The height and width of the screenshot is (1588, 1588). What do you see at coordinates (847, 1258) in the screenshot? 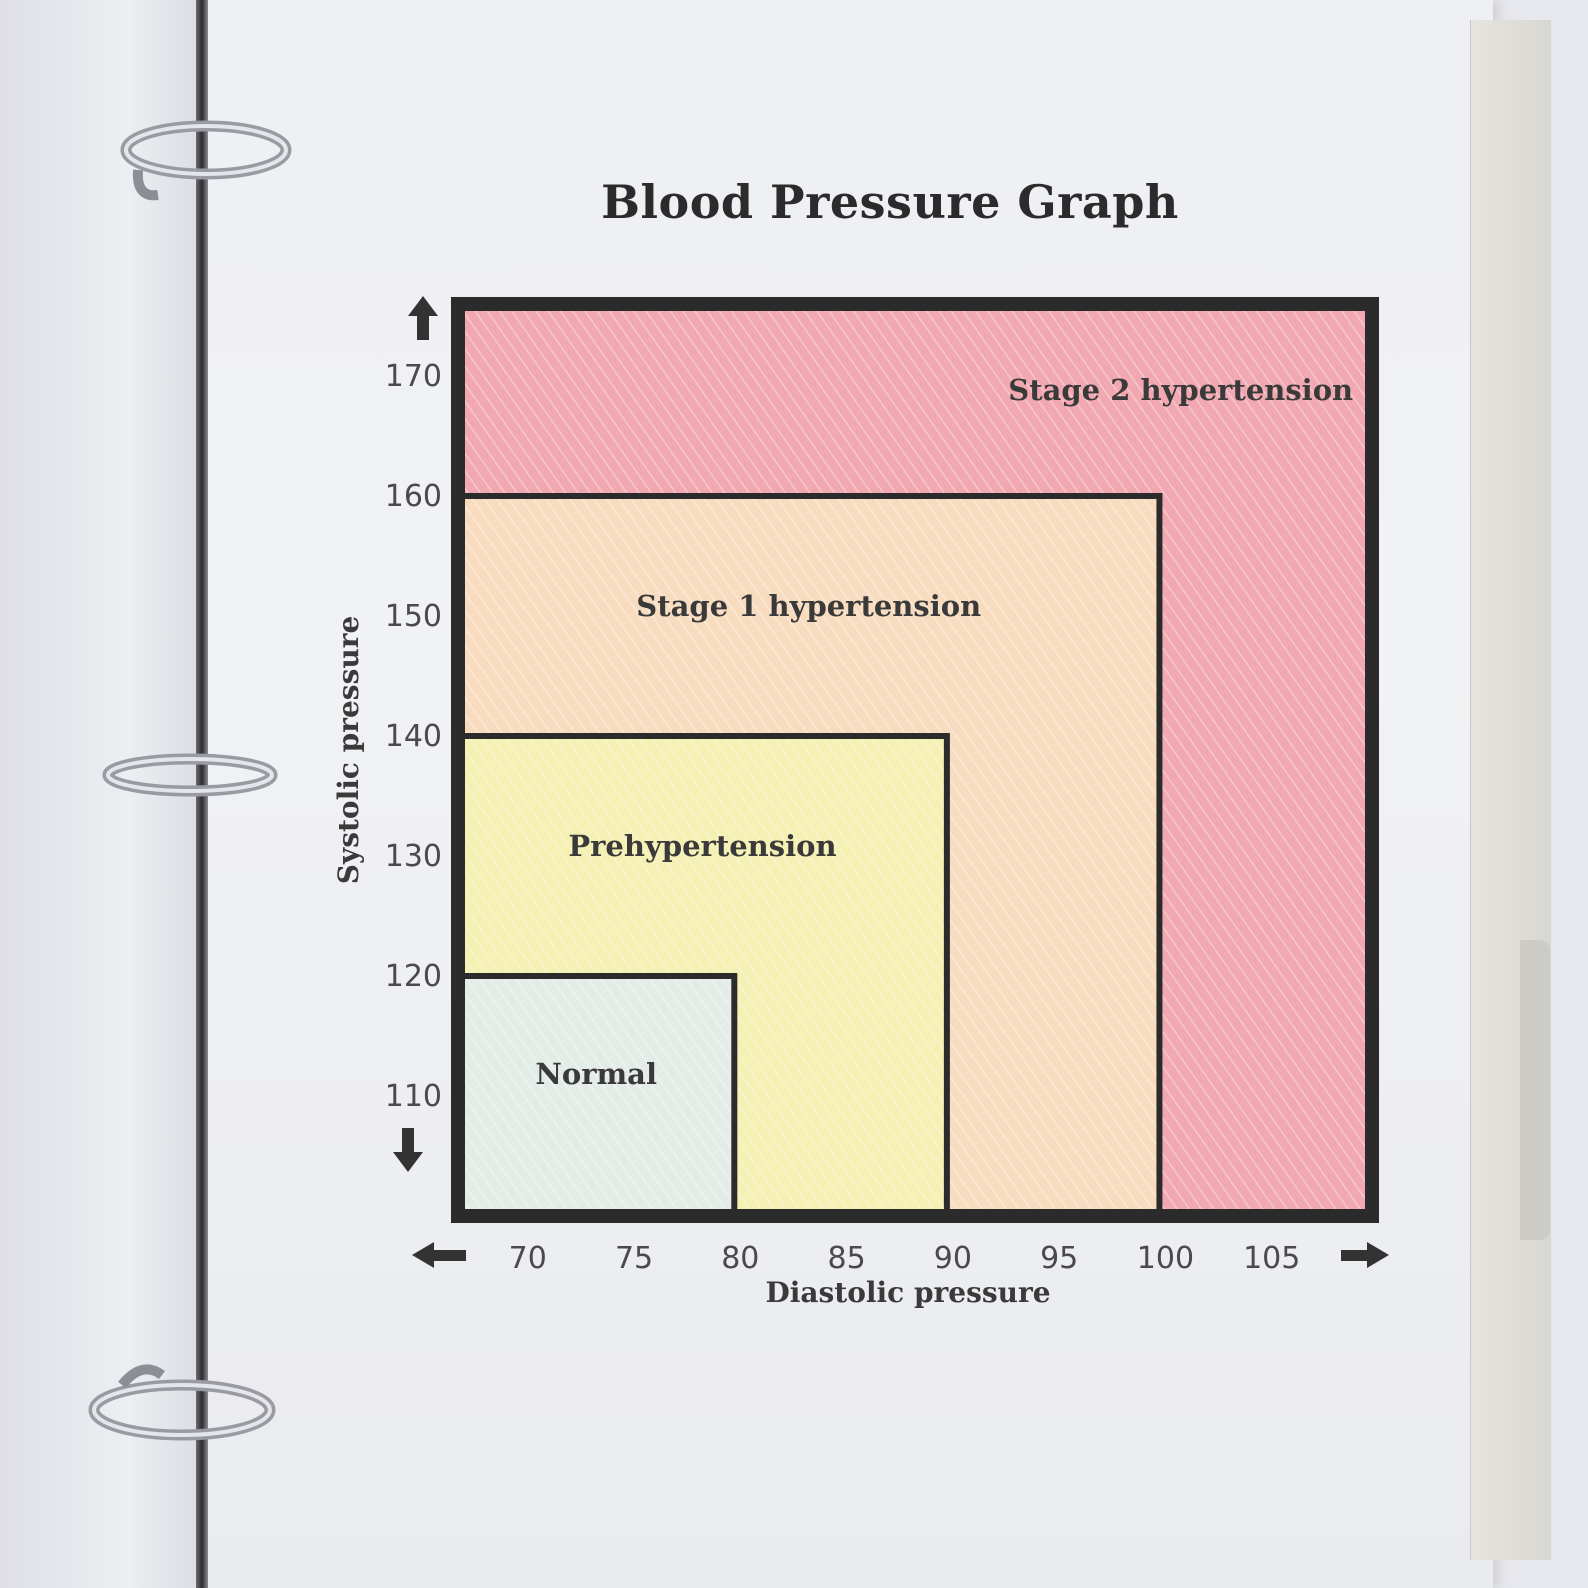
I see `x-tick-label: 85` at bounding box center [847, 1258].